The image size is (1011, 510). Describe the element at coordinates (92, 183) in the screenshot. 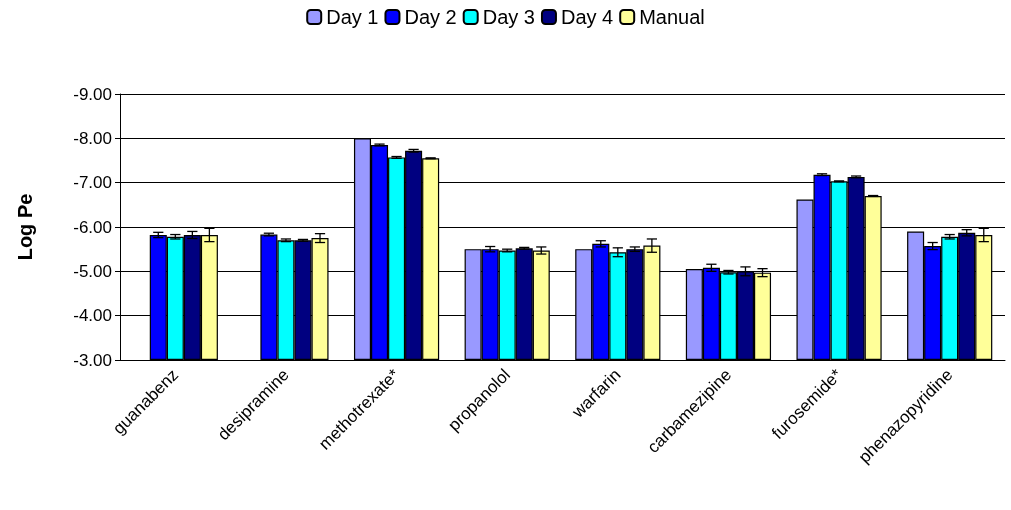

I see `y-tick-label: -7.00` at that location.